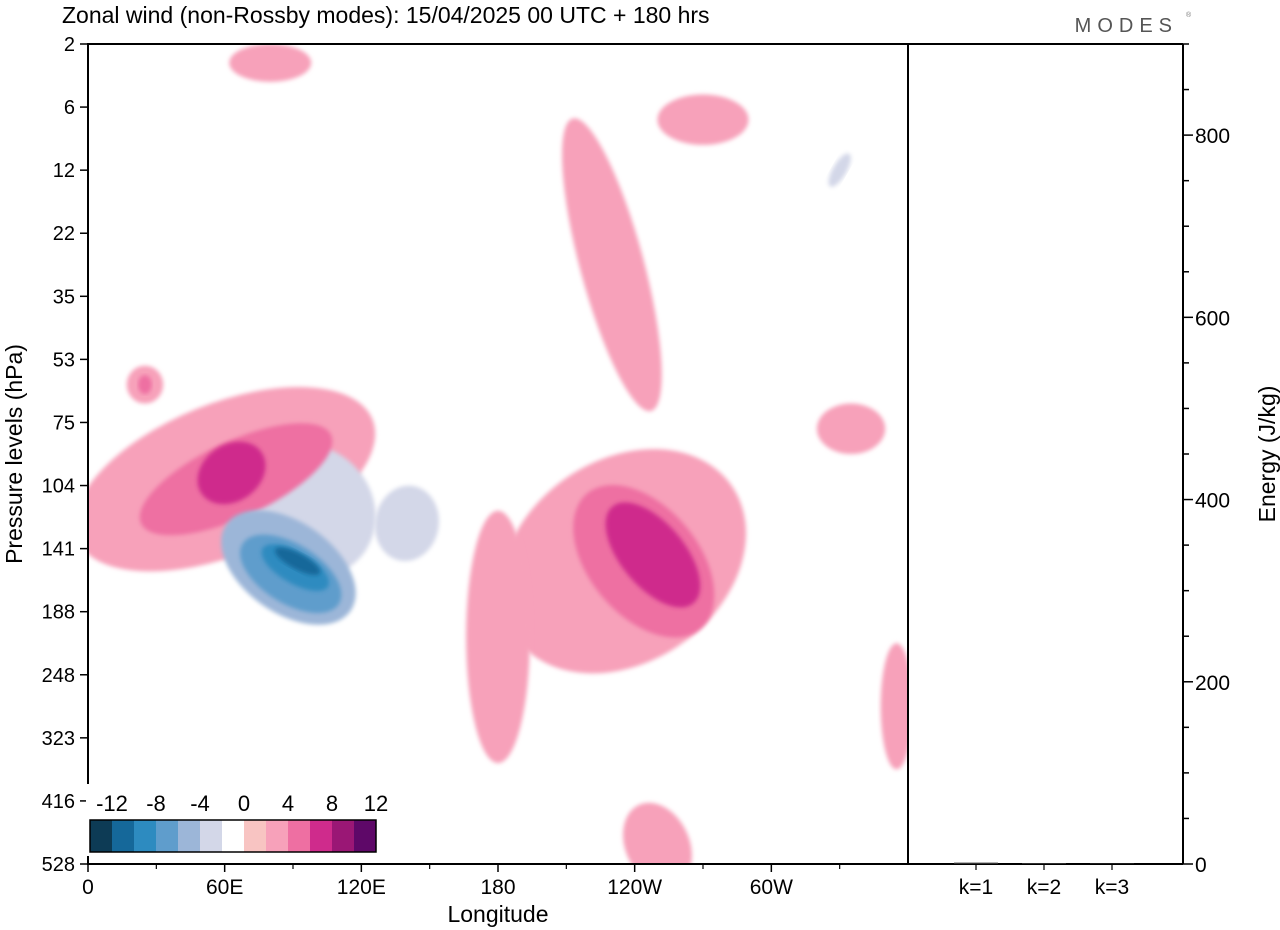  I want to click on x-axis-label: Longitude, so click(497, 914).